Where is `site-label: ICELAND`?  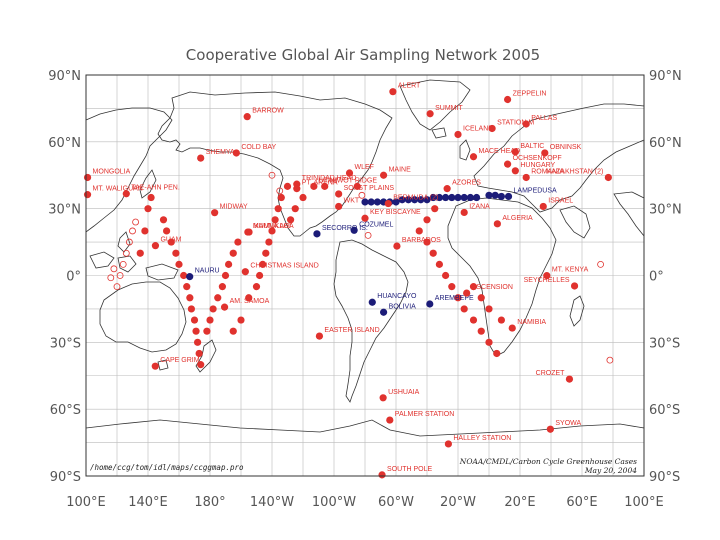
site-label: ICELAND is located at coordinates (478, 128).